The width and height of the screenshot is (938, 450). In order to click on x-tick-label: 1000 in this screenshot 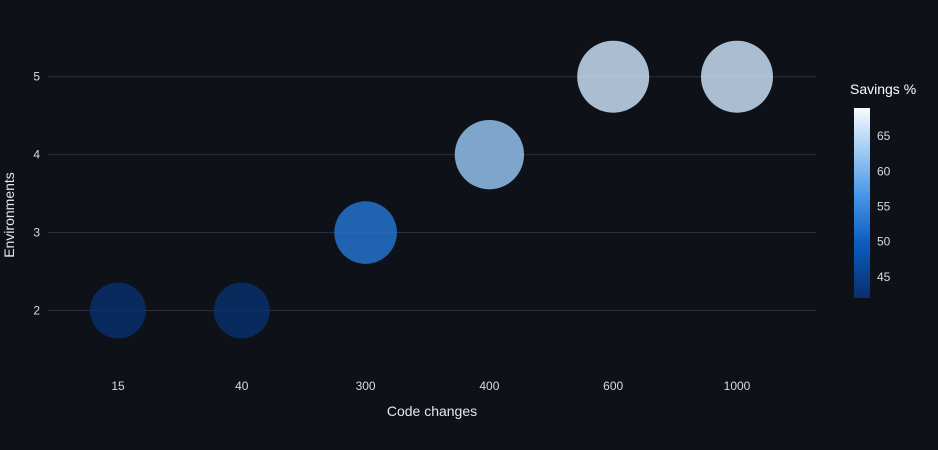, I will do `click(737, 386)`.